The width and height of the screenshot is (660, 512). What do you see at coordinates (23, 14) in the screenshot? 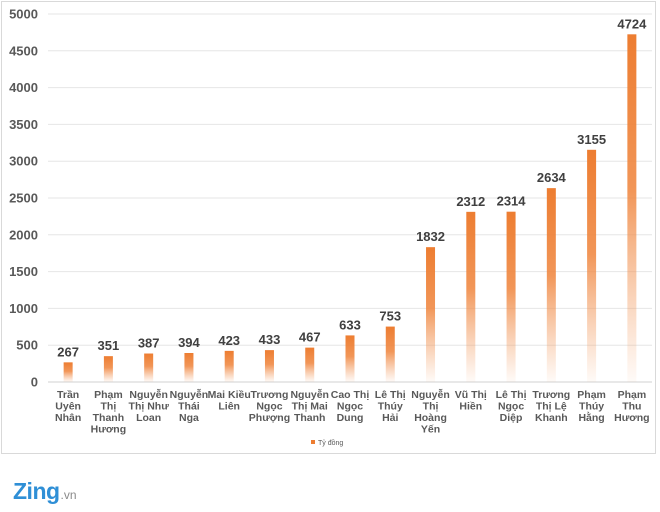
I see `y-tick-label: 5000` at bounding box center [23, 14].